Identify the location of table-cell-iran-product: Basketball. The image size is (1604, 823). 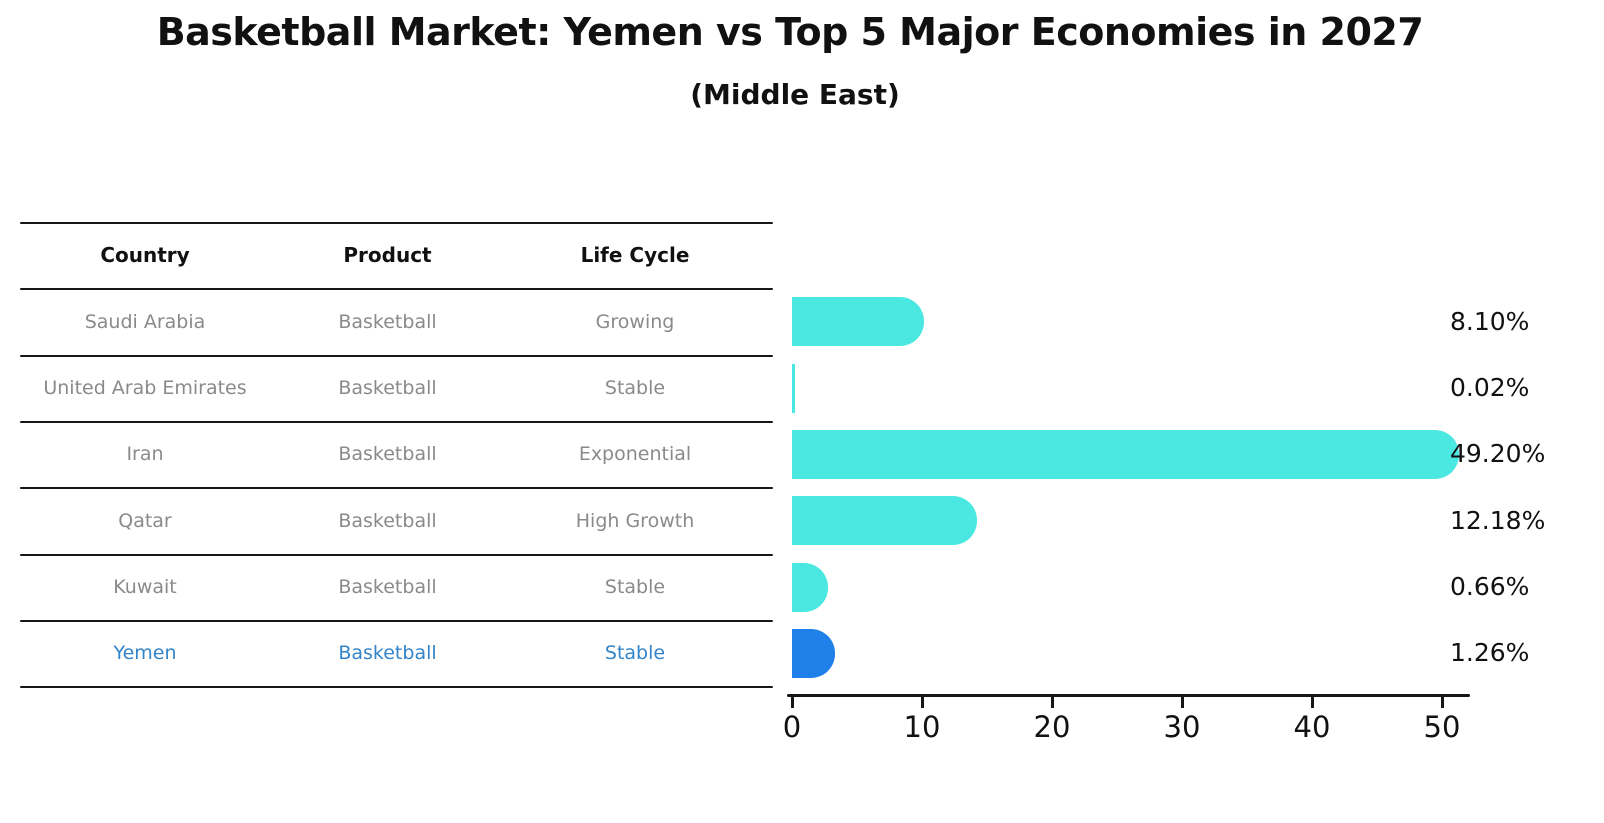
(387, 454).